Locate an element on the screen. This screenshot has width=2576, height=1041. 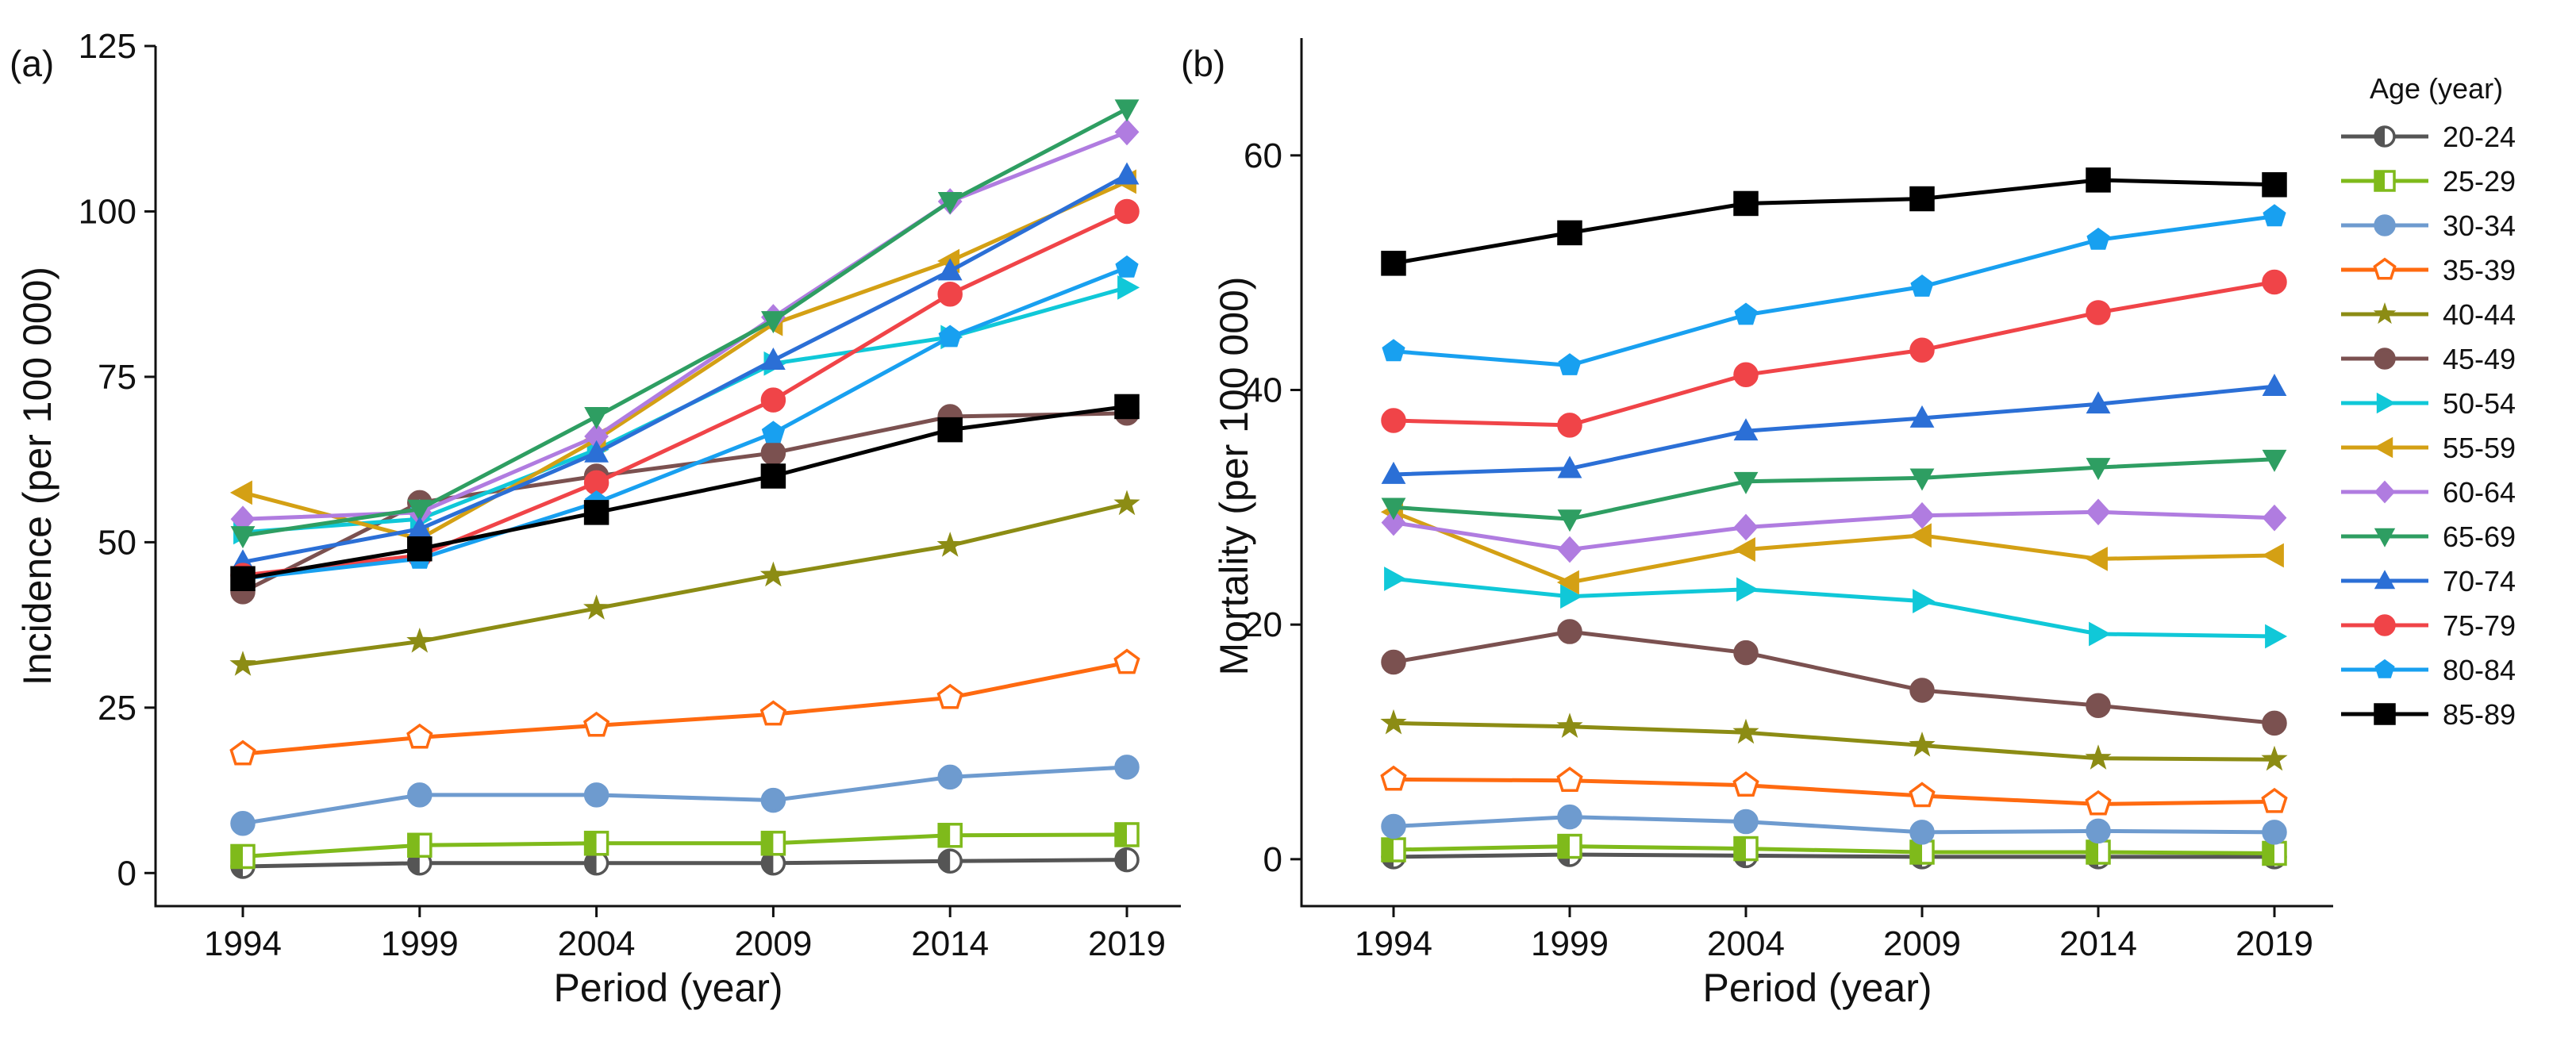
y-axis-title-a: Incidence (per 100 000) is located at coordinates (37, 476).